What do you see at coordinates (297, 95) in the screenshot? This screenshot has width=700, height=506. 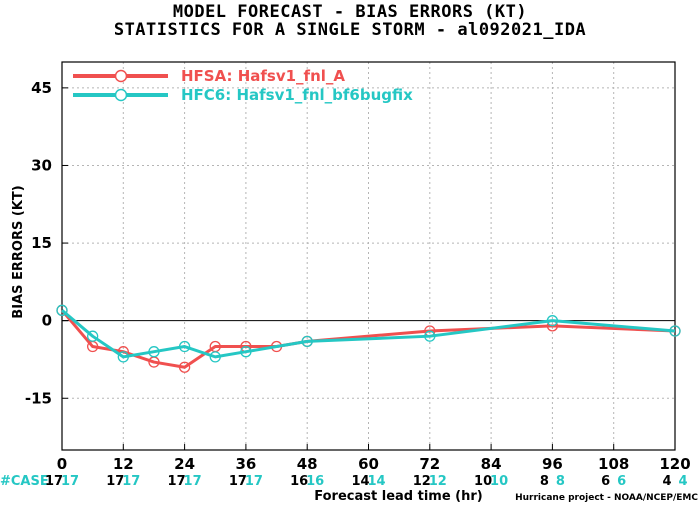 I see `legend-label: HFC6: Hafsv1_fnl_bf6bugfix` at bounding box center [297, 95].